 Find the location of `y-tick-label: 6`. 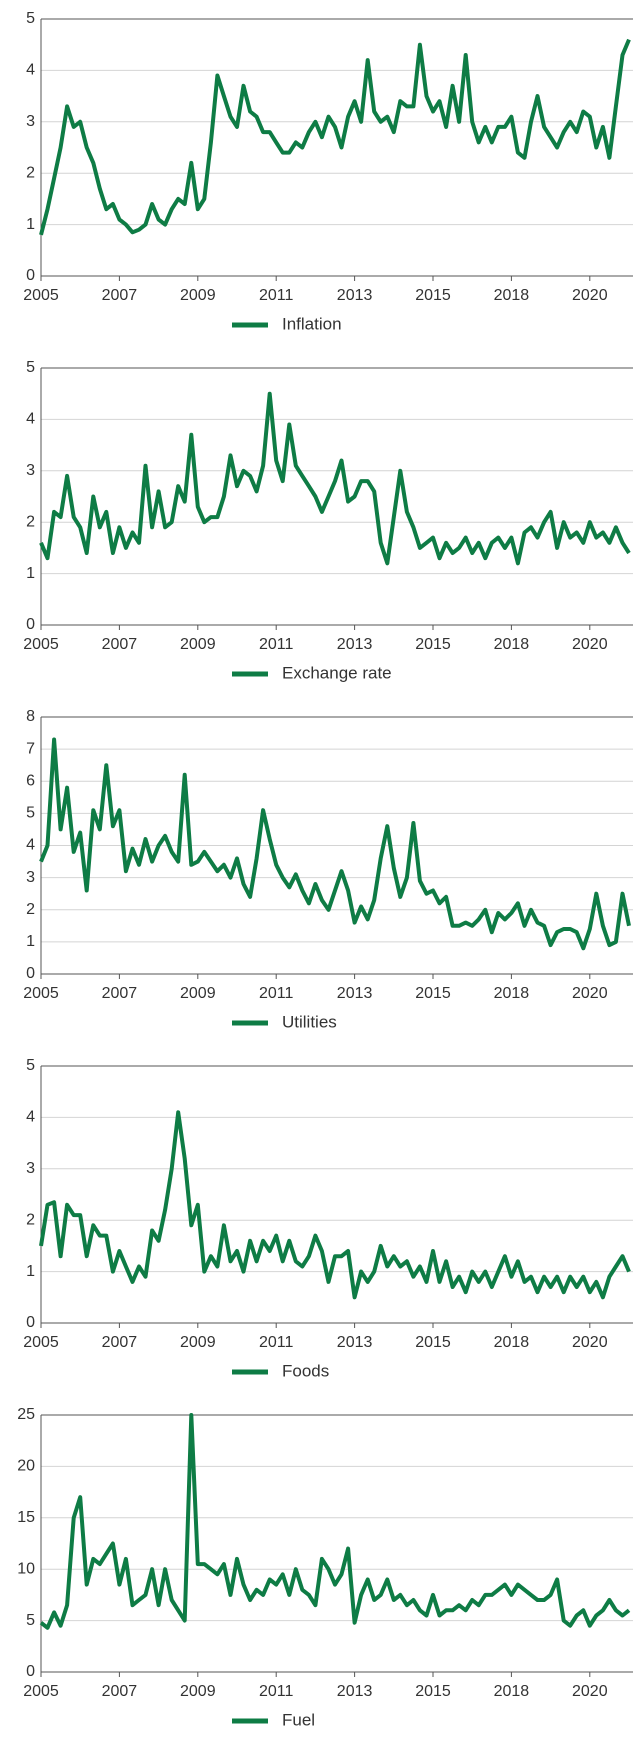

y-tick-label: 6 is located at coordinates (30, 780).